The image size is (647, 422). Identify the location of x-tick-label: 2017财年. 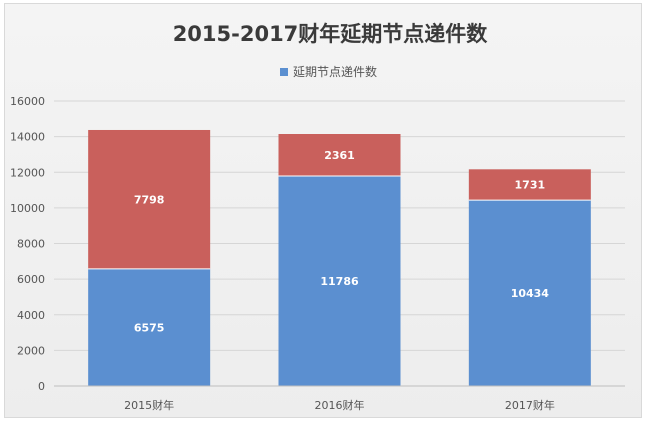
(530, 405).